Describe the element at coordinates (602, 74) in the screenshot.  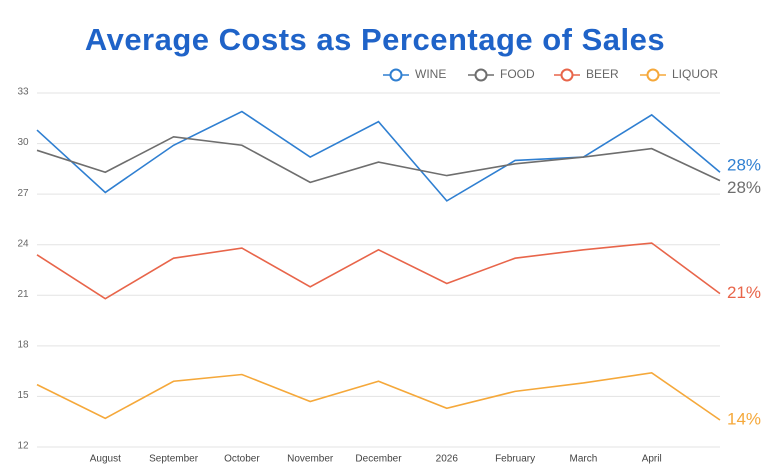
I see `legend-label: BEER` at that location.